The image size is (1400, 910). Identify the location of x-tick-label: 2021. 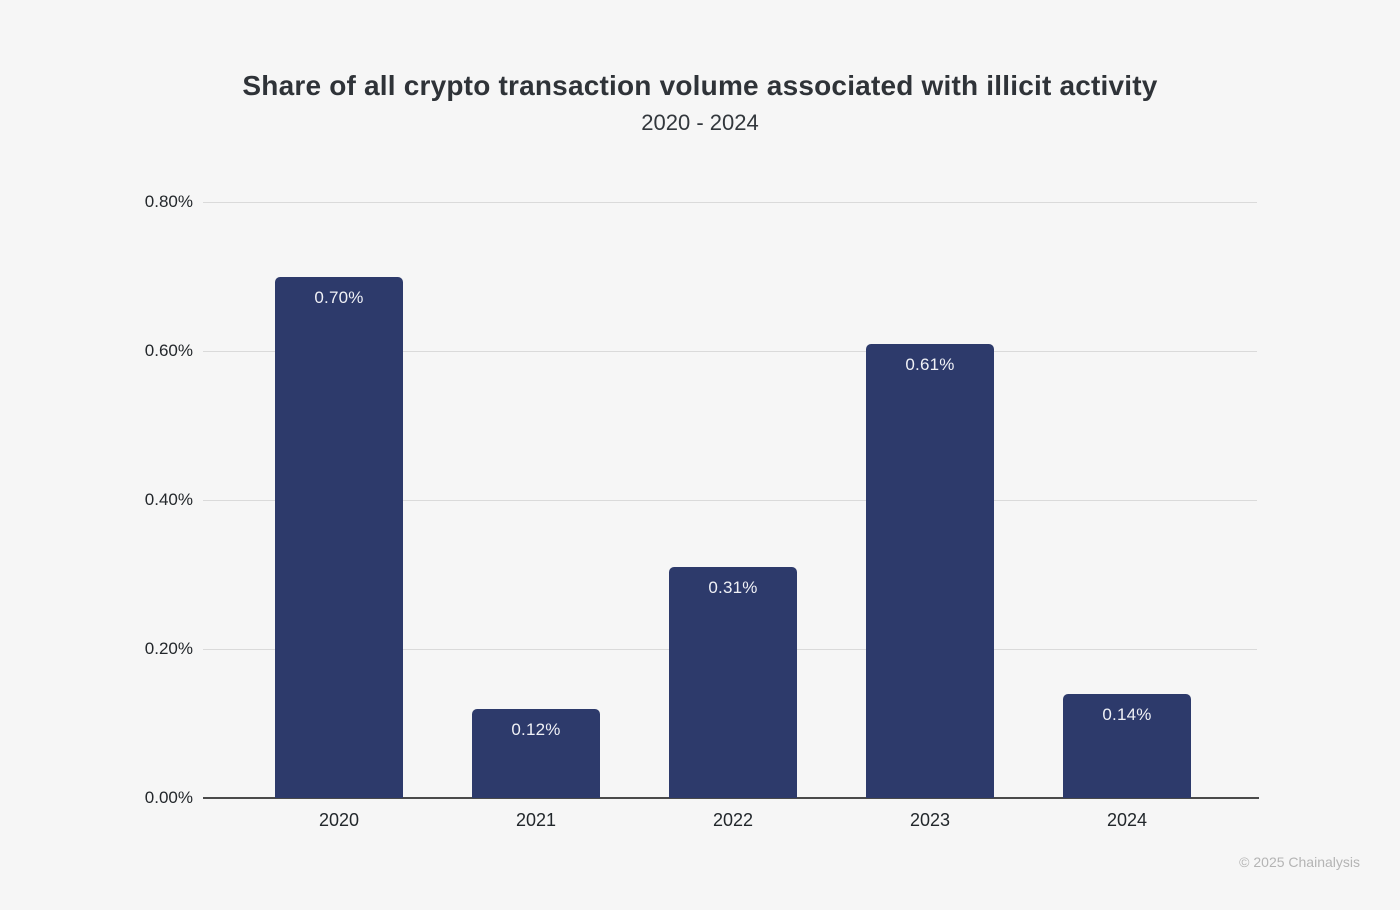
(536, 820).